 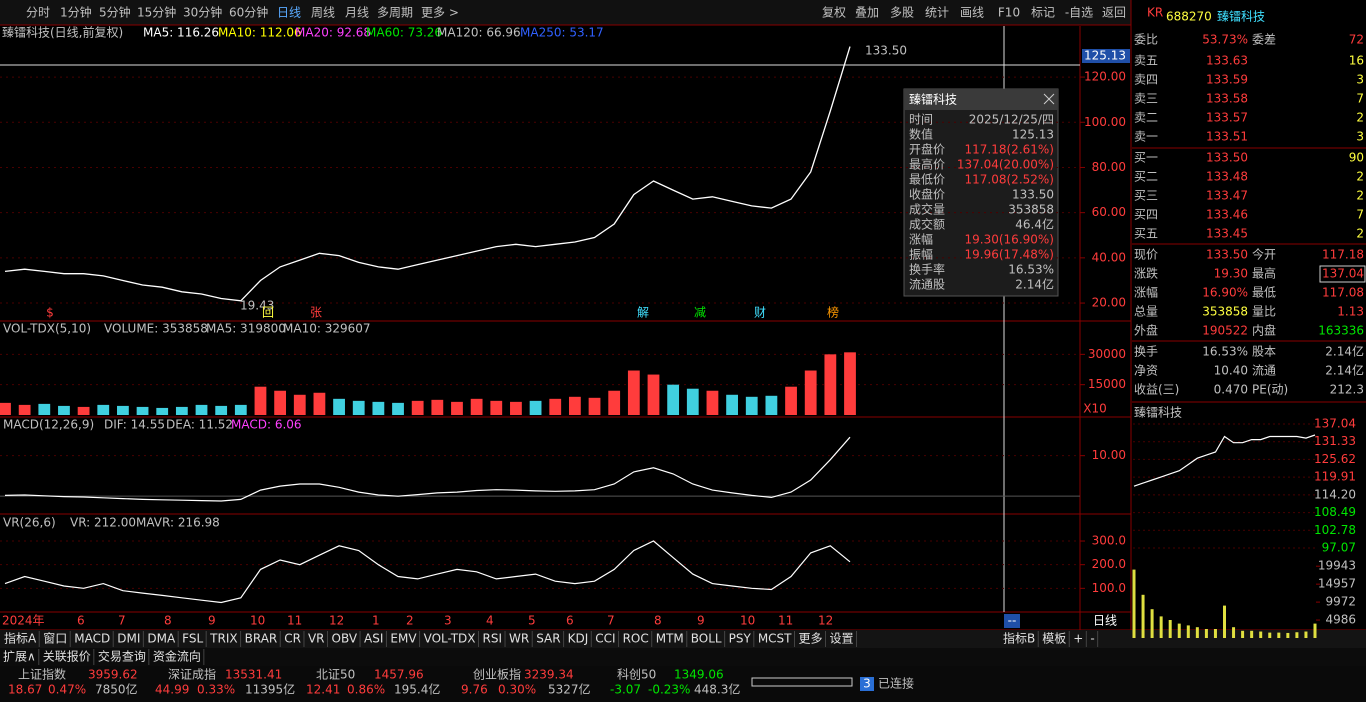 I want to click on period-tab: 5分钟, so click(x=115, y=12).